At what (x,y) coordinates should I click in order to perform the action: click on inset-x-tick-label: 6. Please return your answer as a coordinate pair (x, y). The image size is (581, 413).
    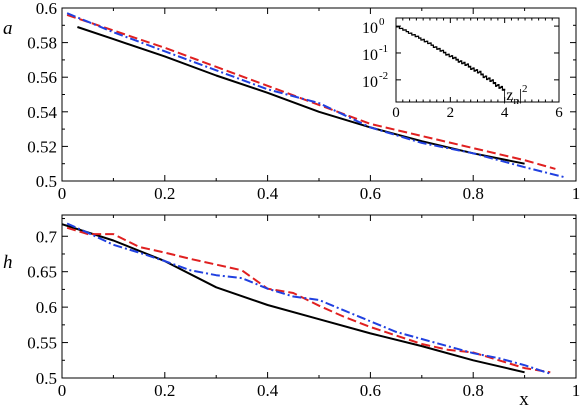
    Looking at the image, I should click on (559, 113).